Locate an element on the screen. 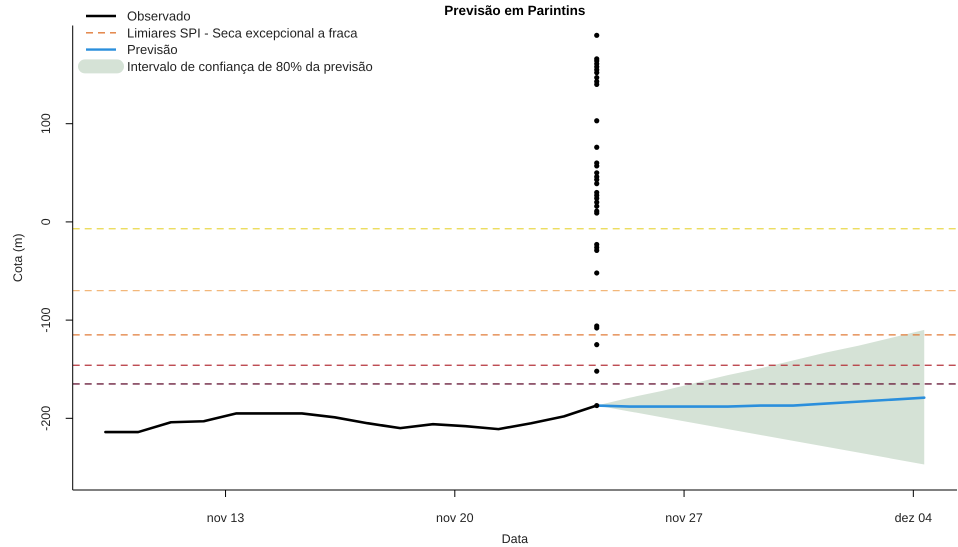  x-tick-label: dez 04 is located at coordinates (913, 518).